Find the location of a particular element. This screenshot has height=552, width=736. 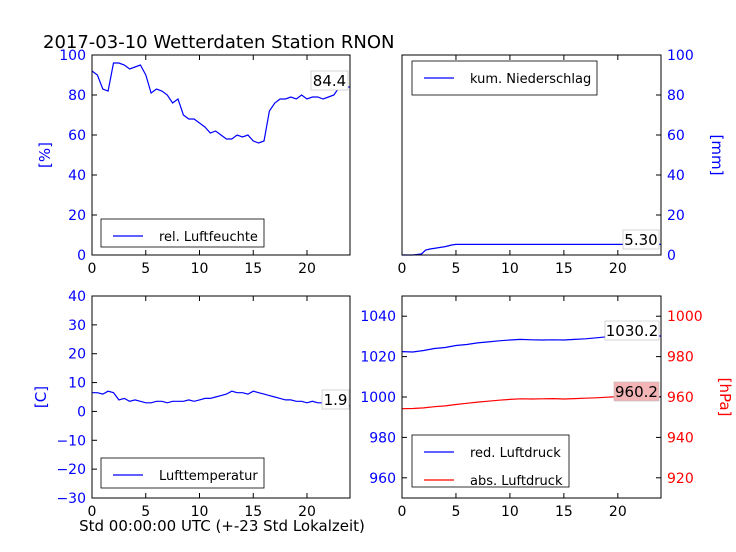

x-axis-label: Std 00:00:00 UTC (+-23 Std Lokalzeit) is located at coordinates (222, 526).